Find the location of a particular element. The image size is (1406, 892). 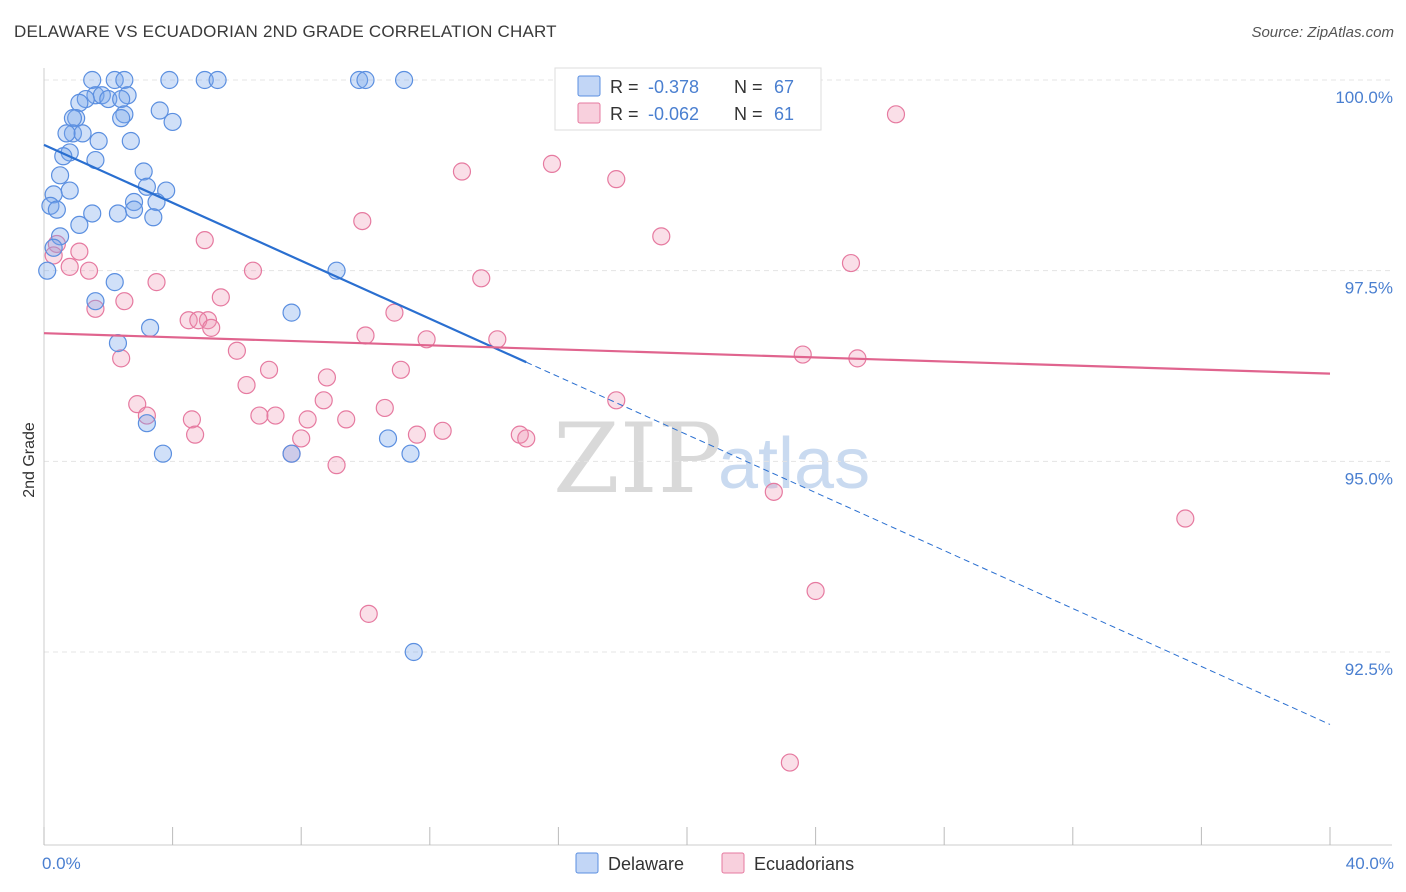

delaware-trend-line is located at coordinates (285, 253).